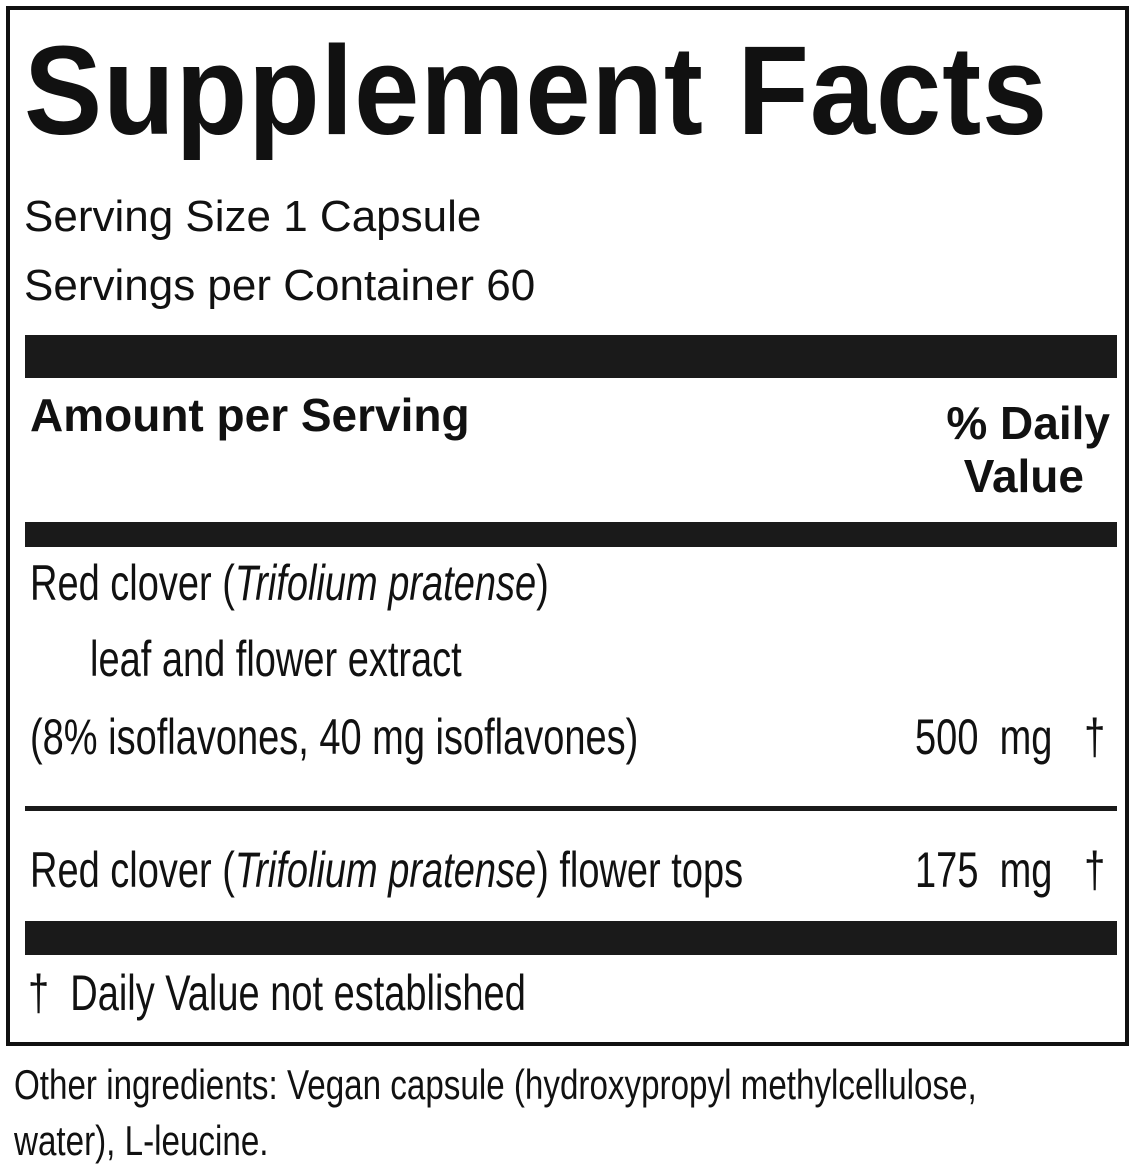 The height and width of the screenshot is (1175, 1144). I want to click on servings-per-container: Servings per Container 60, so click(280, 285).